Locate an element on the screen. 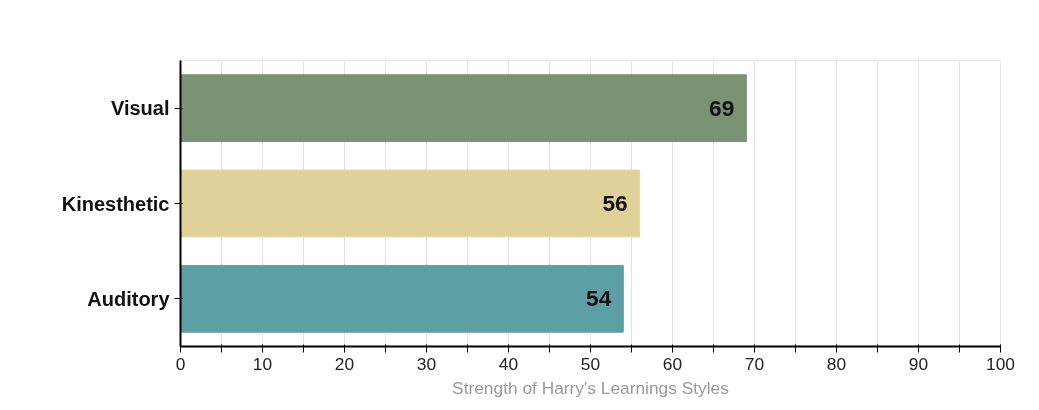 This screenshot has height=410, width=1039. x-tick-label: 10 is located at coordinates (262, 363).